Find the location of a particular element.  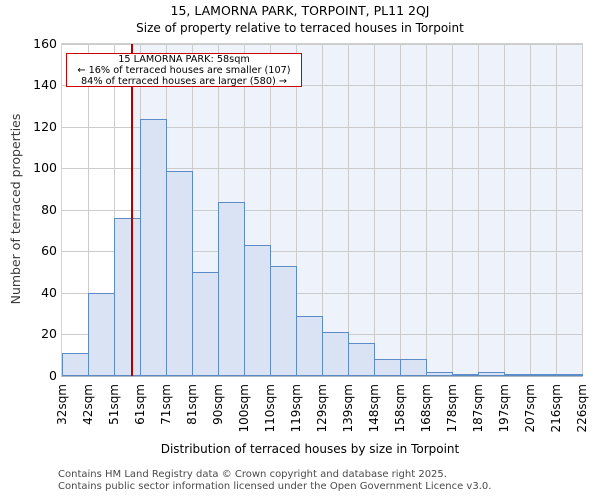

page-title: 15, LAMORNA PARK, TORPOINT, PL11 2QJ is located at coordinates (300, 10).